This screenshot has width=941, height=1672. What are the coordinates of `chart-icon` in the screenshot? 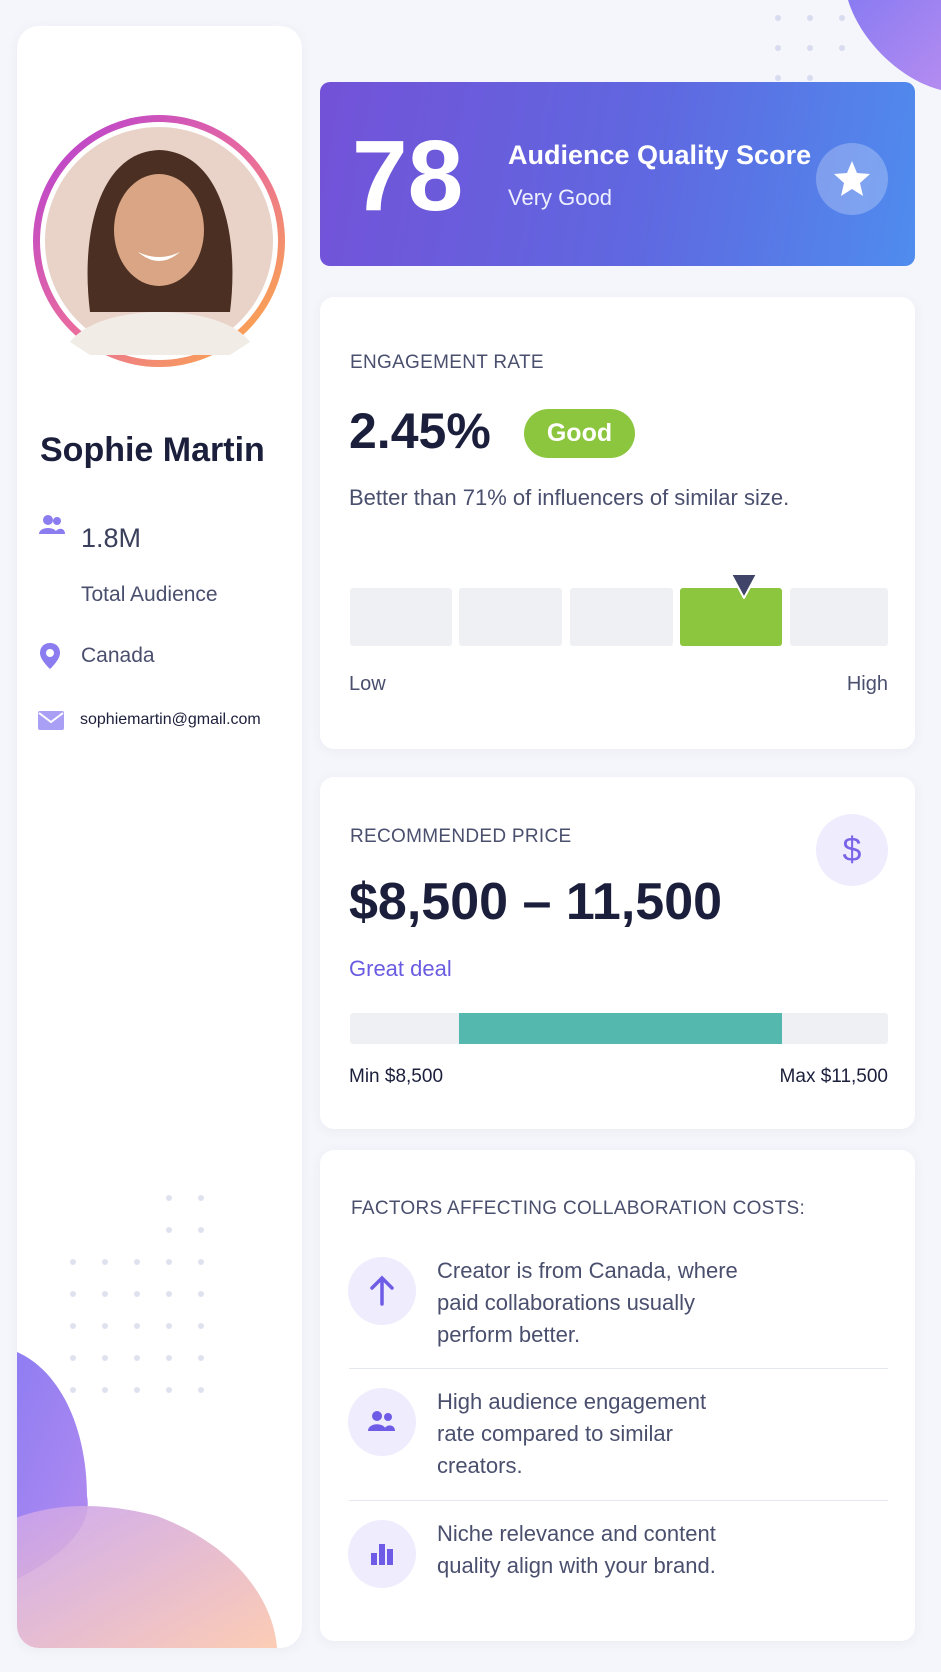 It's located at (382, 1554).